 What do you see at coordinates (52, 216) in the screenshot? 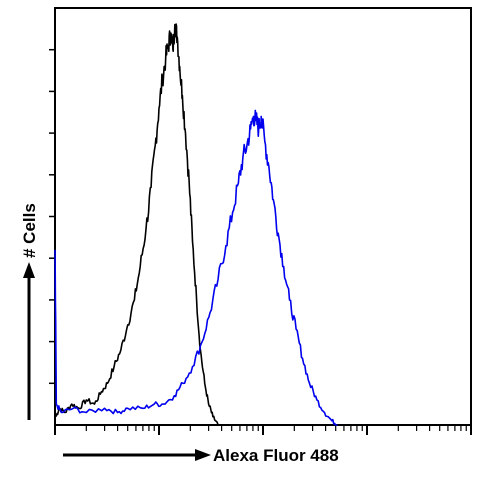
I see `y-axis-ticks` at bounding box center [52, 216].